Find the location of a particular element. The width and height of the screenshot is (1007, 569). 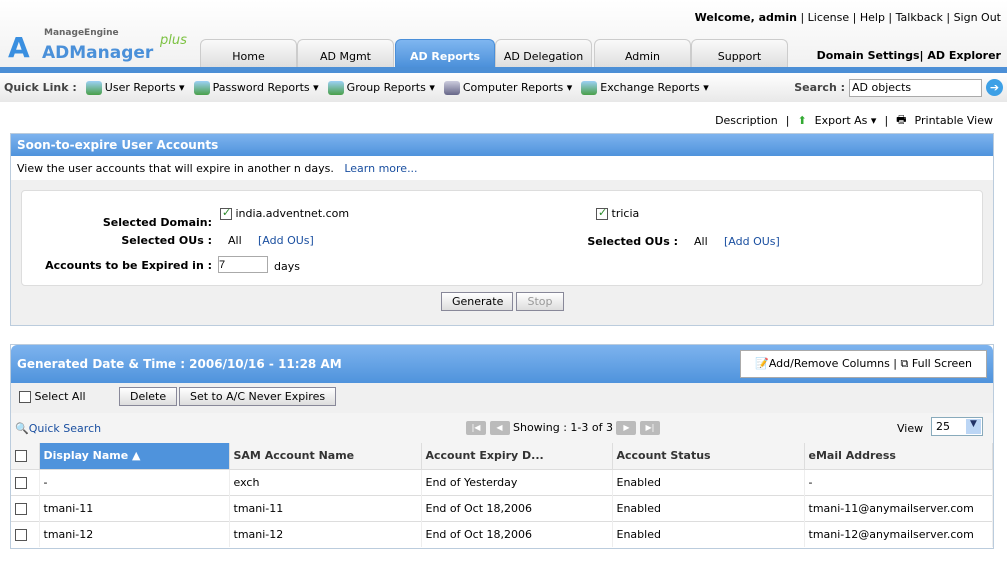

header-checkbox is located at coordinates (21, 456).